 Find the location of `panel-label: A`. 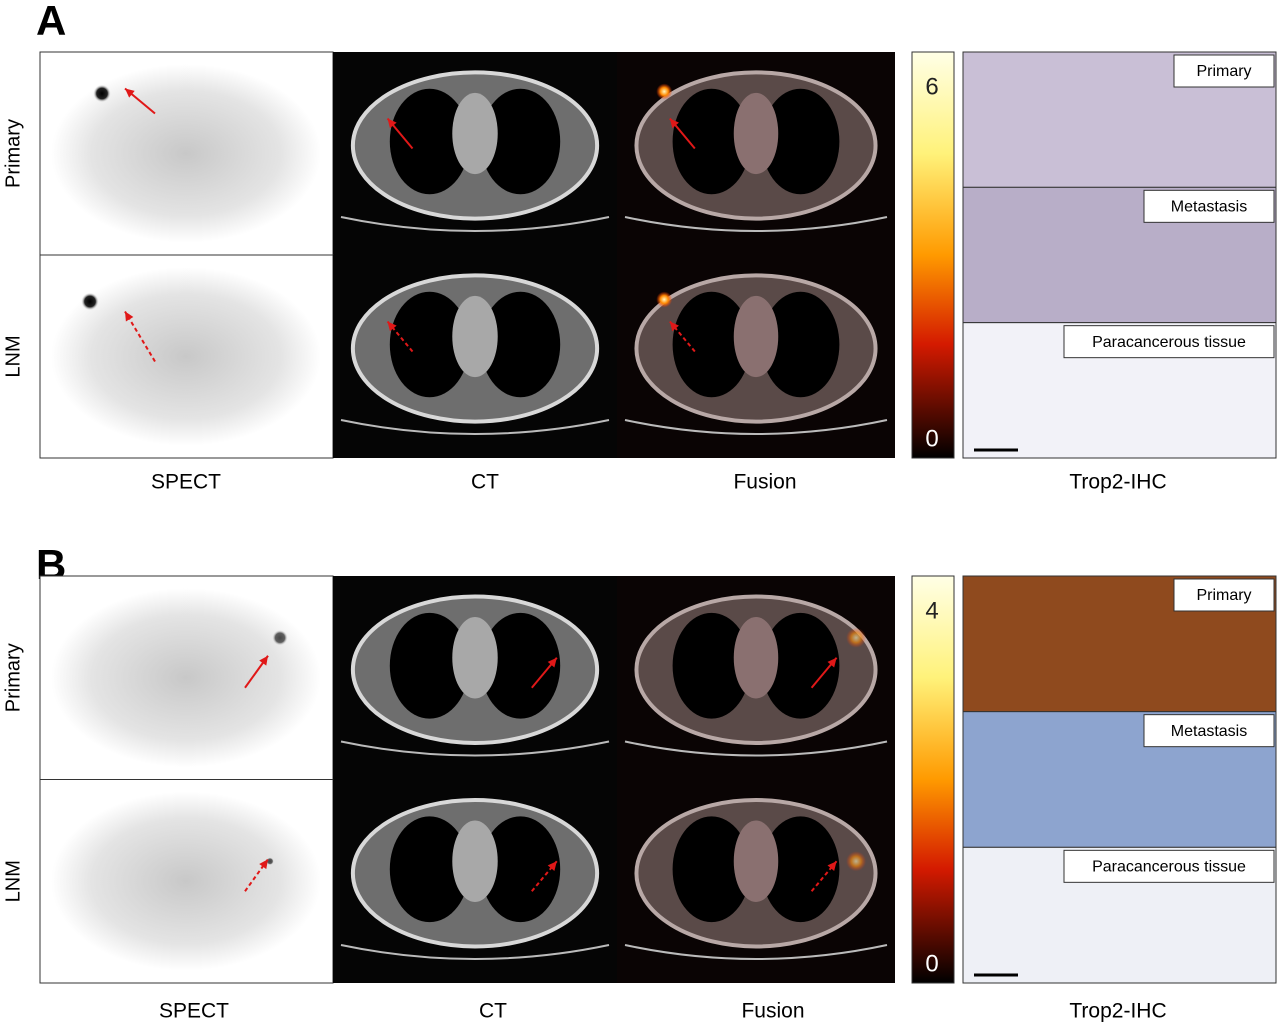

panel-label: A is located at coordinates (51, 22).